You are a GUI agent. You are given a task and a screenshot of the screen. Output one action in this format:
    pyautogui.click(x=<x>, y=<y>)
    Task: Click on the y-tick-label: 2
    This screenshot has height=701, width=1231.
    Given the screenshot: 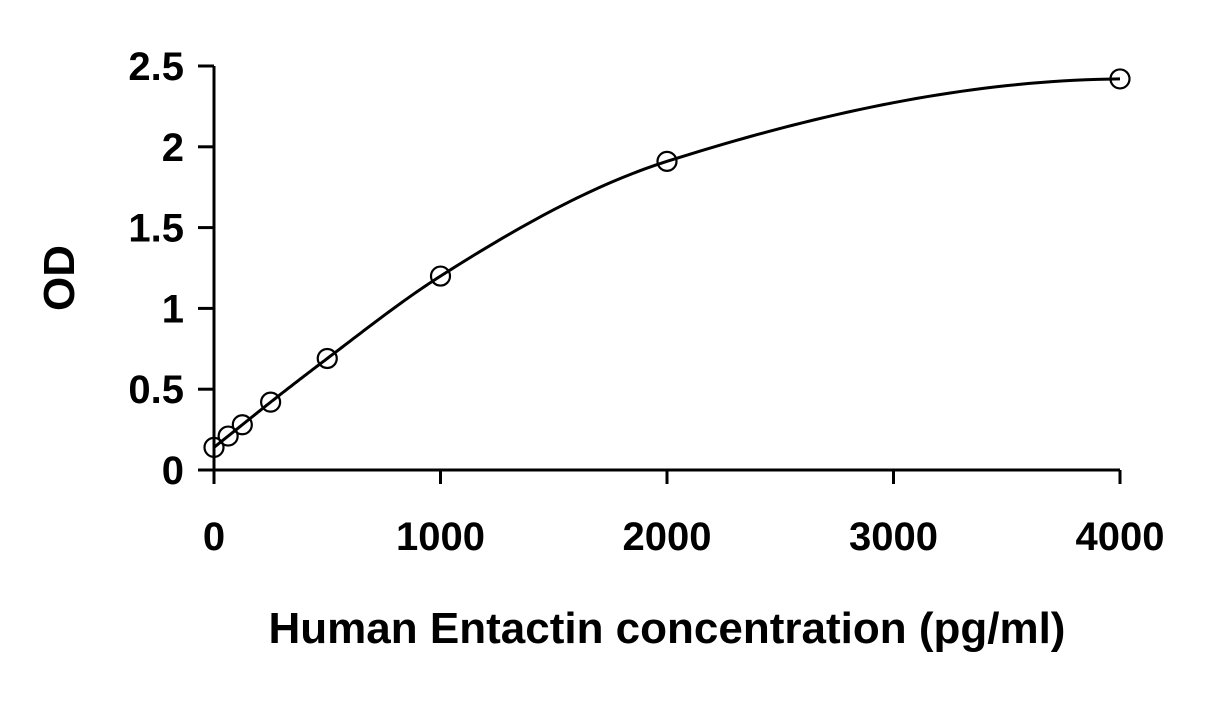 What is the action you would take?
    pyautogui.click(x=173, y=148)
    